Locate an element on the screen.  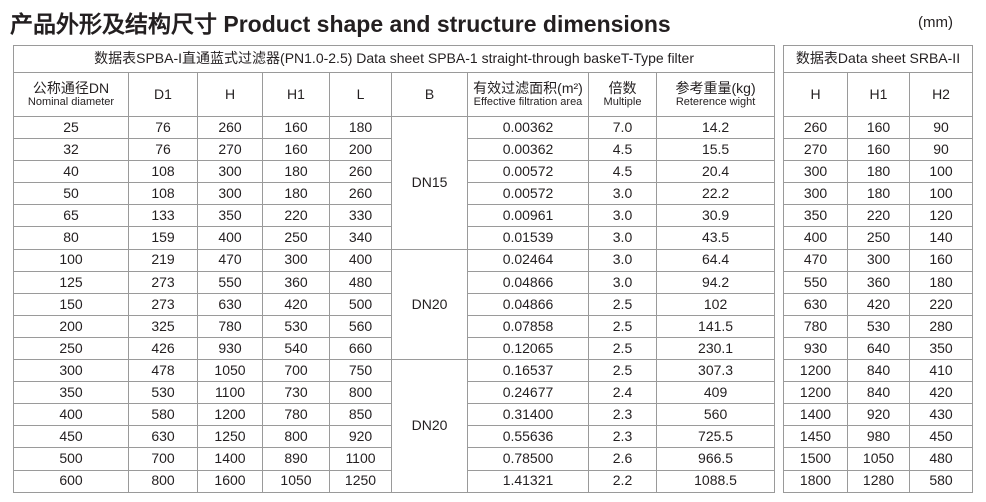
data-row: 600 800 1600 1050 1250 1.41321 2.2 1088.5 is located at coordinates (394, 481).